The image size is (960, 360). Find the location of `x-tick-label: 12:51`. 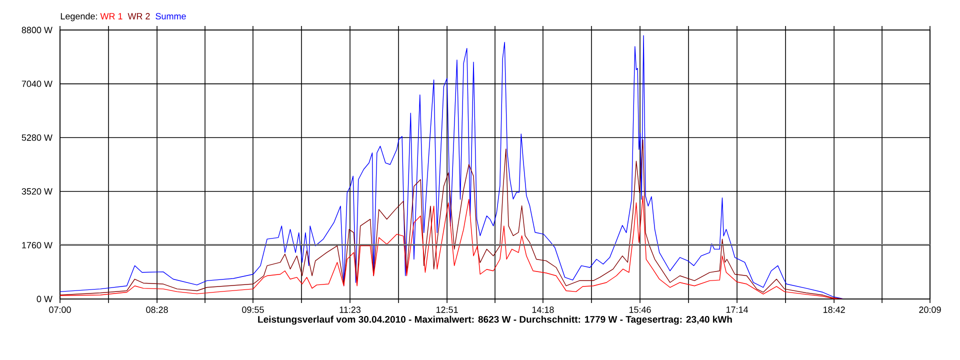

x-tick-label: 12:51 is located at coordinates (447, 309).